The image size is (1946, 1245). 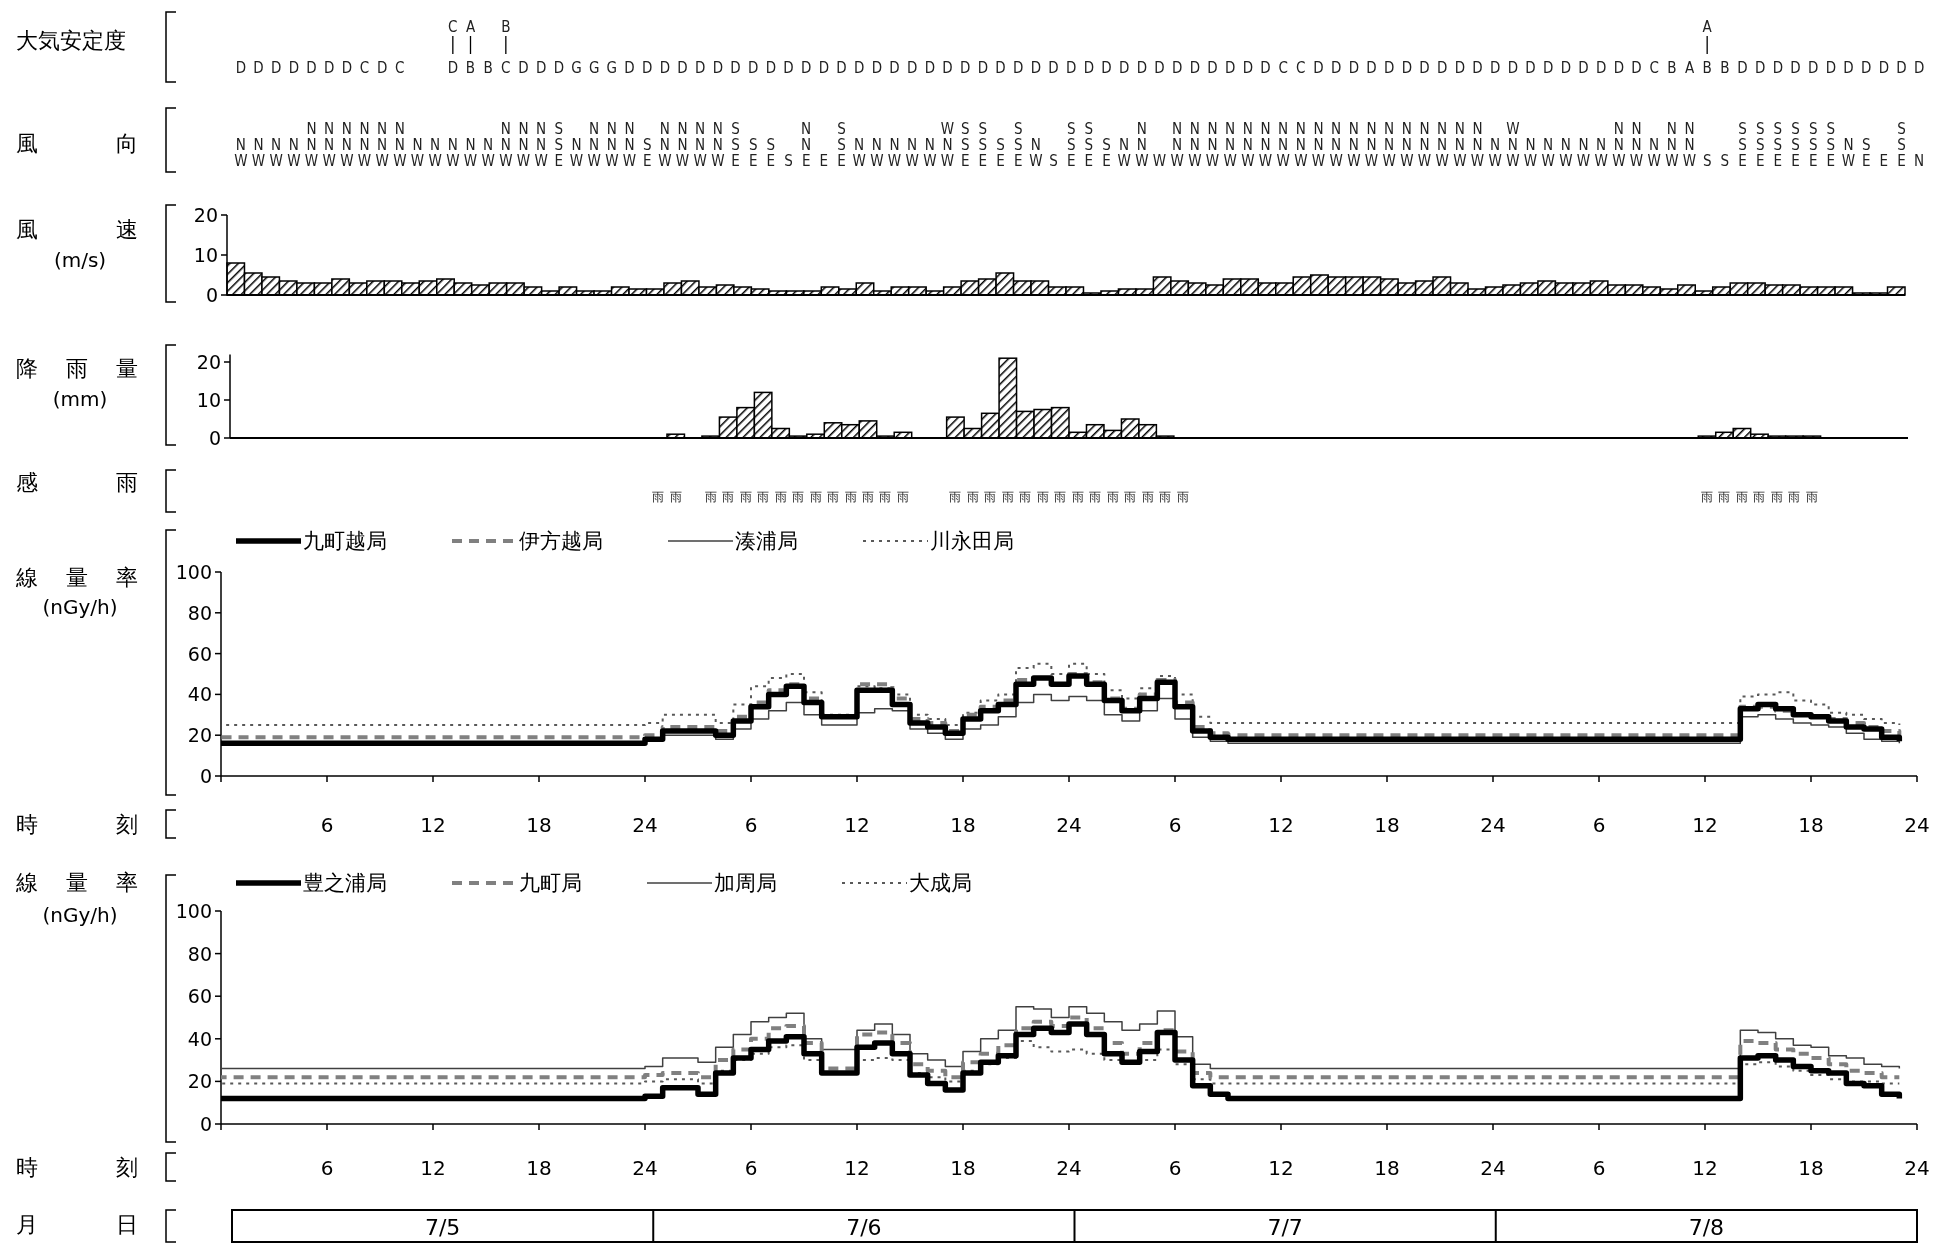 What do you see at coordinates (205, 215) in the screenshot?
I see `y-tick-label: 20` at bounding box center [205, 215].